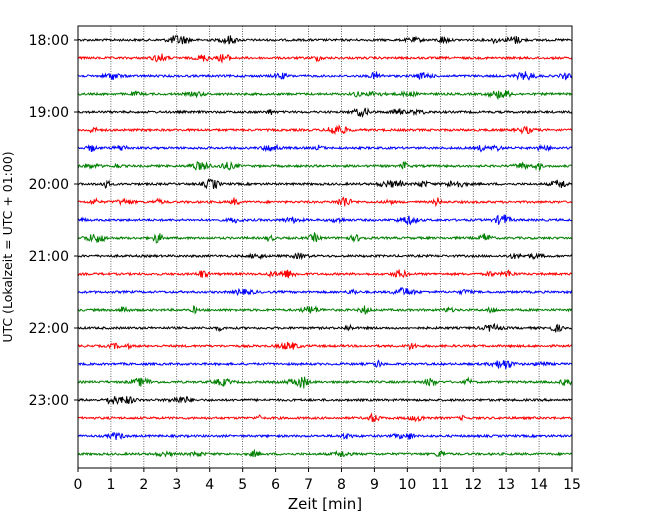 The height and width of the screenshot is (520, 650). What do you see at coordinates (49, 185) in the screenshot?
I see `y-tick-label-2000: 20:00` at bounding box center [49, 185].